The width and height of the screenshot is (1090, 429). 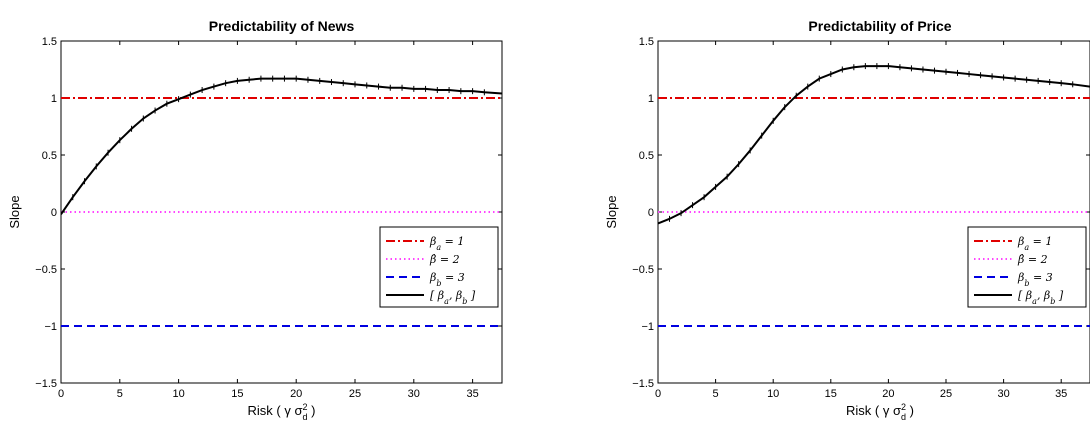 What do you see at coordinates (282, 26) in the screenshot?
I see `chart-title: Predictability of News` at bounding box center [282, 26].